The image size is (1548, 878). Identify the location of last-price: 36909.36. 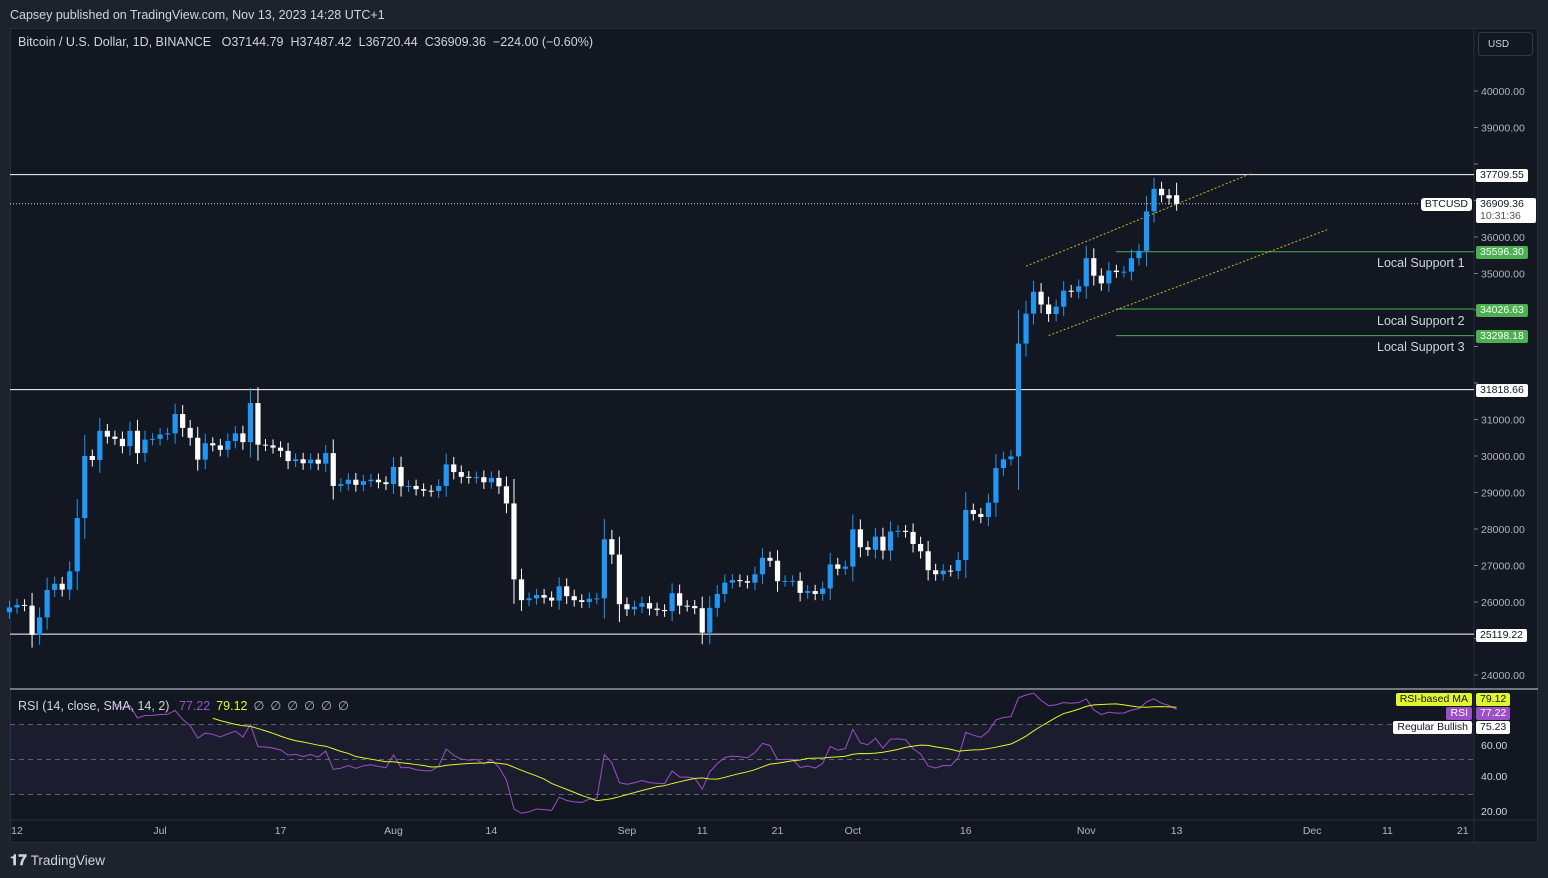
(1502, 204).